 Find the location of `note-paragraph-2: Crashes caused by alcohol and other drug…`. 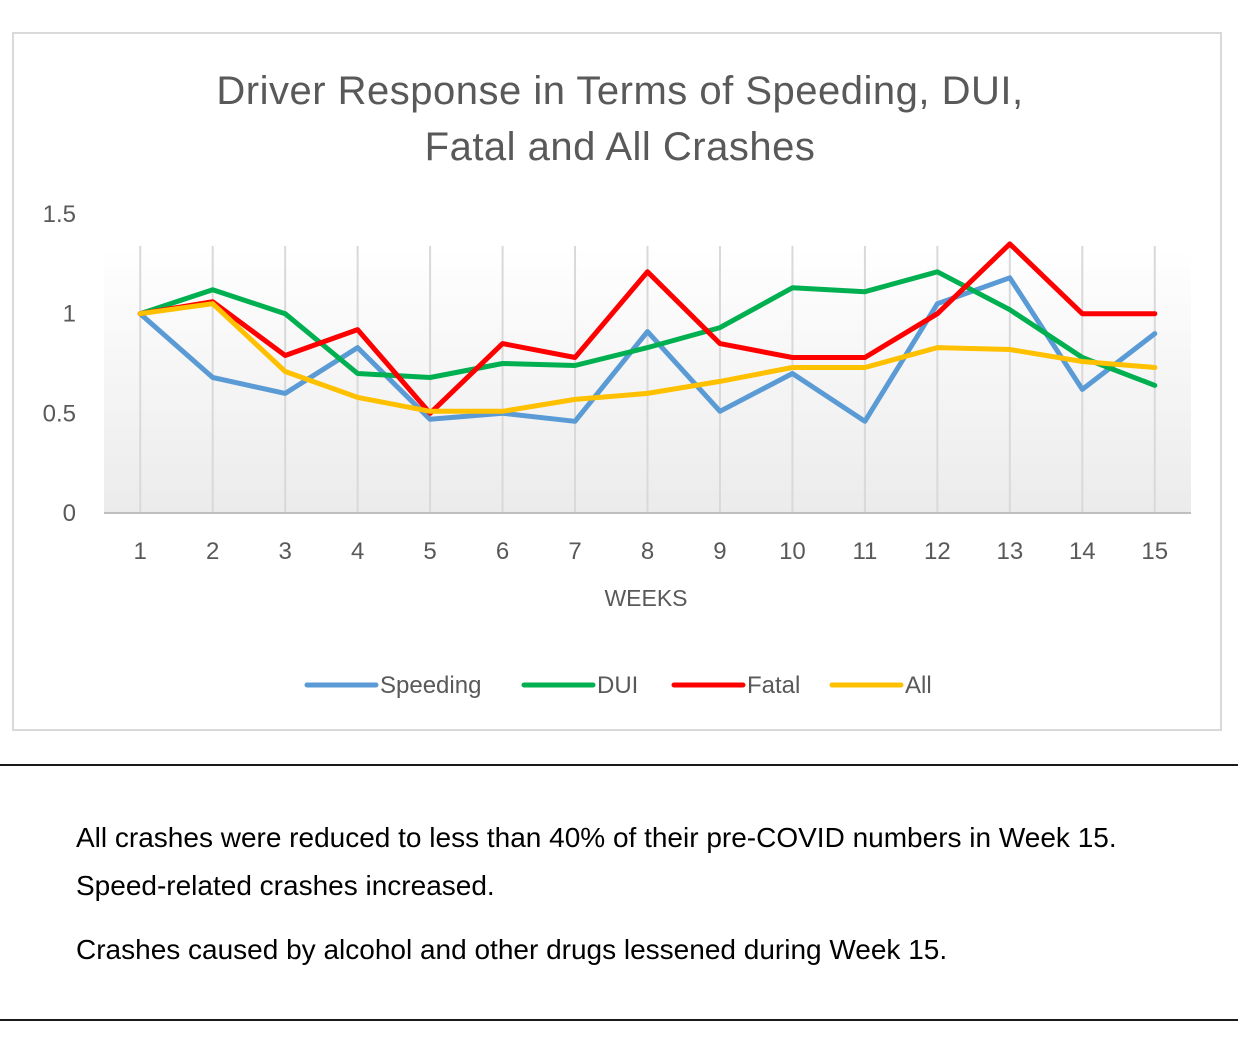

note-paragraph-2: Crashes caused by alcohol and other drug… is located at coordinates (512, 949).